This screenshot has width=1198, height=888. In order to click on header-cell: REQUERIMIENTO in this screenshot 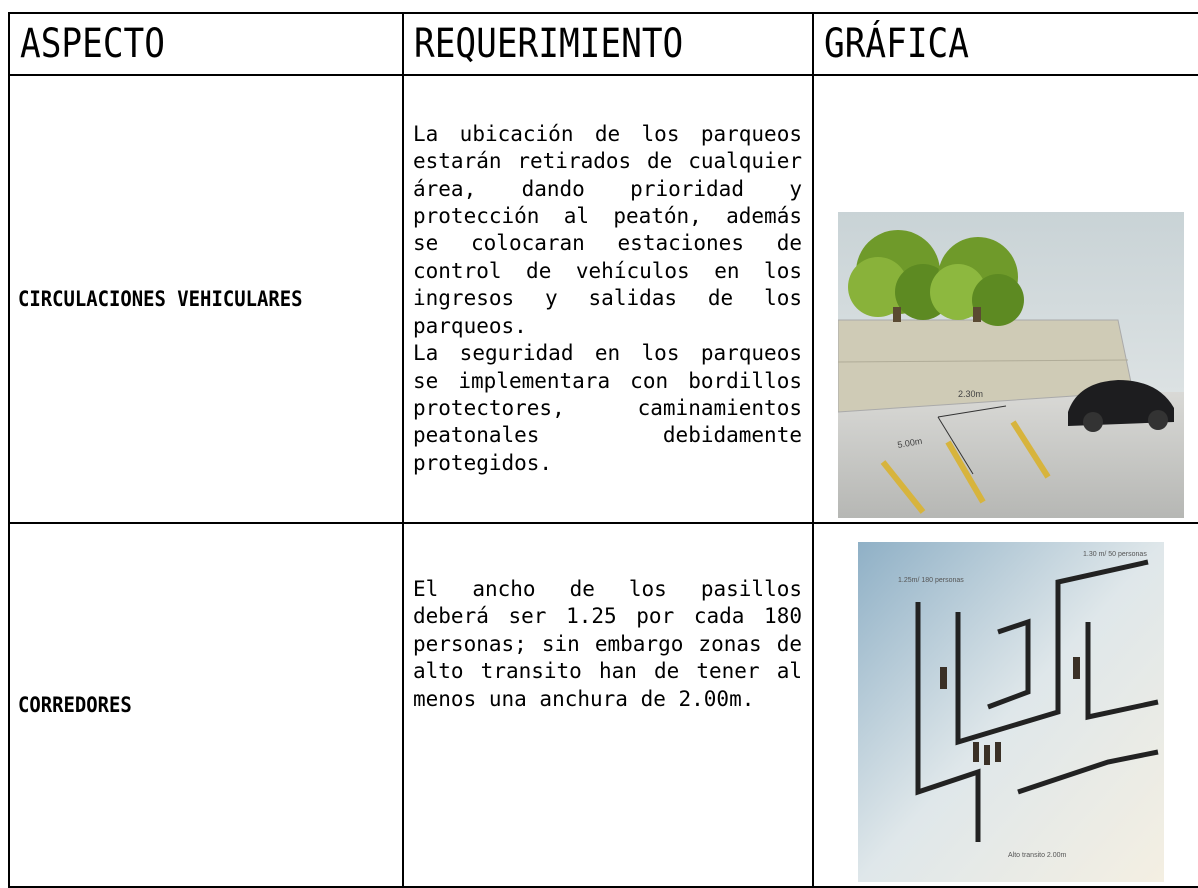, I will do `click(608, 44)`.